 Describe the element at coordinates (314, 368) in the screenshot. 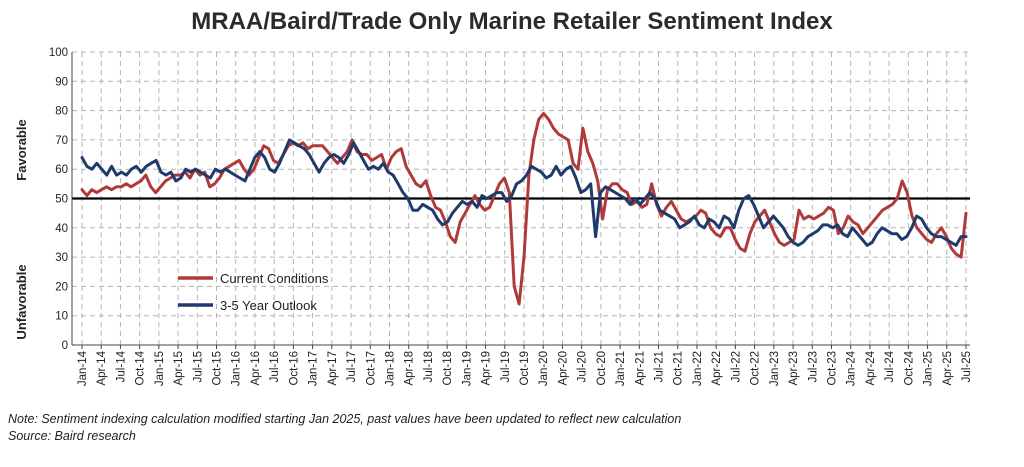

I see `x-tick-label: Jan-17` at that location.